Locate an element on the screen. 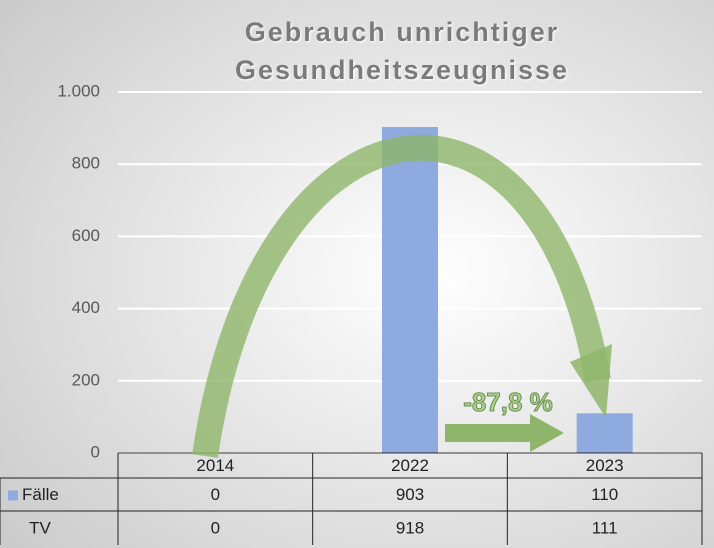  table-value: 111 is located at coordinates (605, 527).